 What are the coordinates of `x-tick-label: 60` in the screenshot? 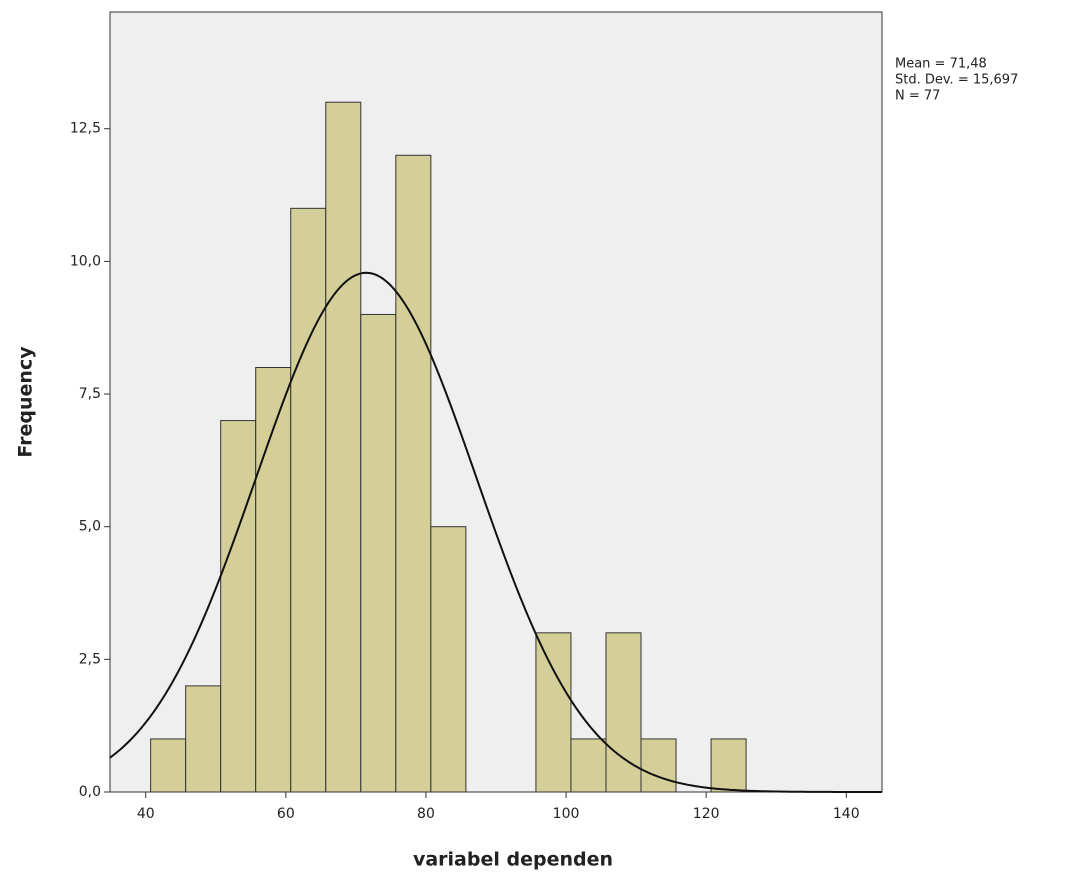 It's located at (286, 814).